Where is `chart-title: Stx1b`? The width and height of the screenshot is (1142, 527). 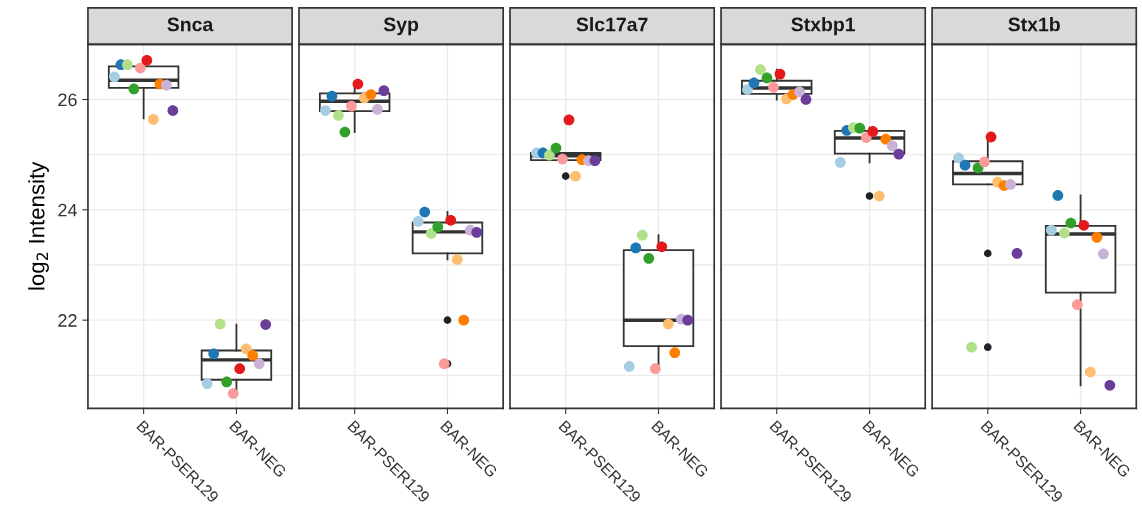 chart-title: Stx1b is located at coordinates (1034, 24).